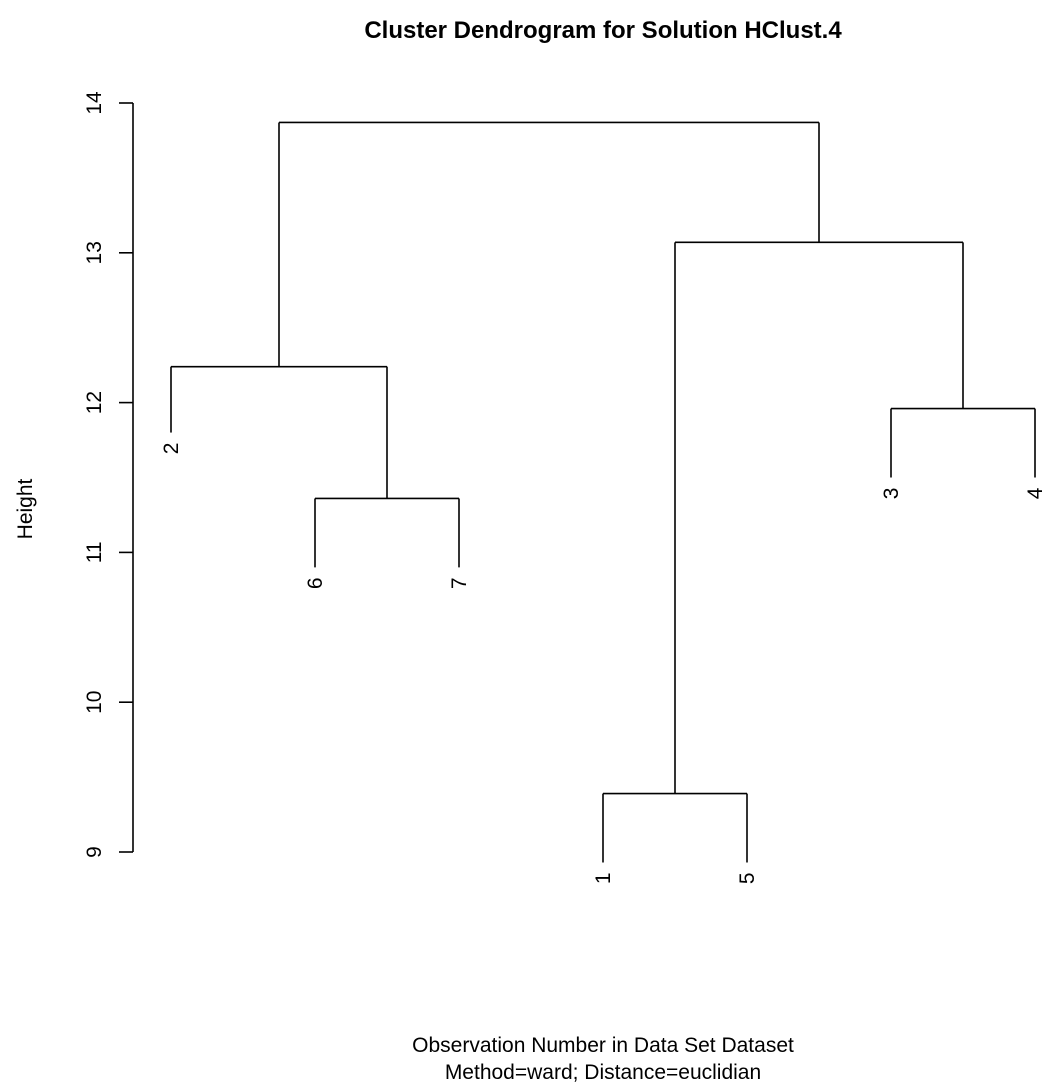  What do you see at coordinates (459, 583) in the screenshot?
I see `leaf-label-7: 7` at bounding box center [459, 583].